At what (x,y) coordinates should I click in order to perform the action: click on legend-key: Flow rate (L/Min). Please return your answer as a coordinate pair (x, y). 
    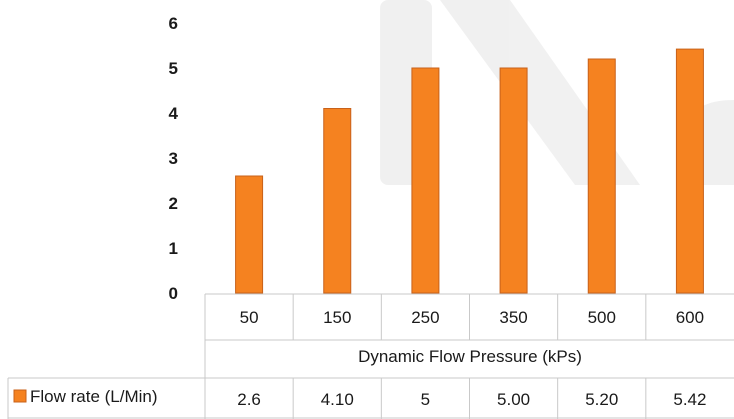
    Looking at the image, I should click on (85, 396).